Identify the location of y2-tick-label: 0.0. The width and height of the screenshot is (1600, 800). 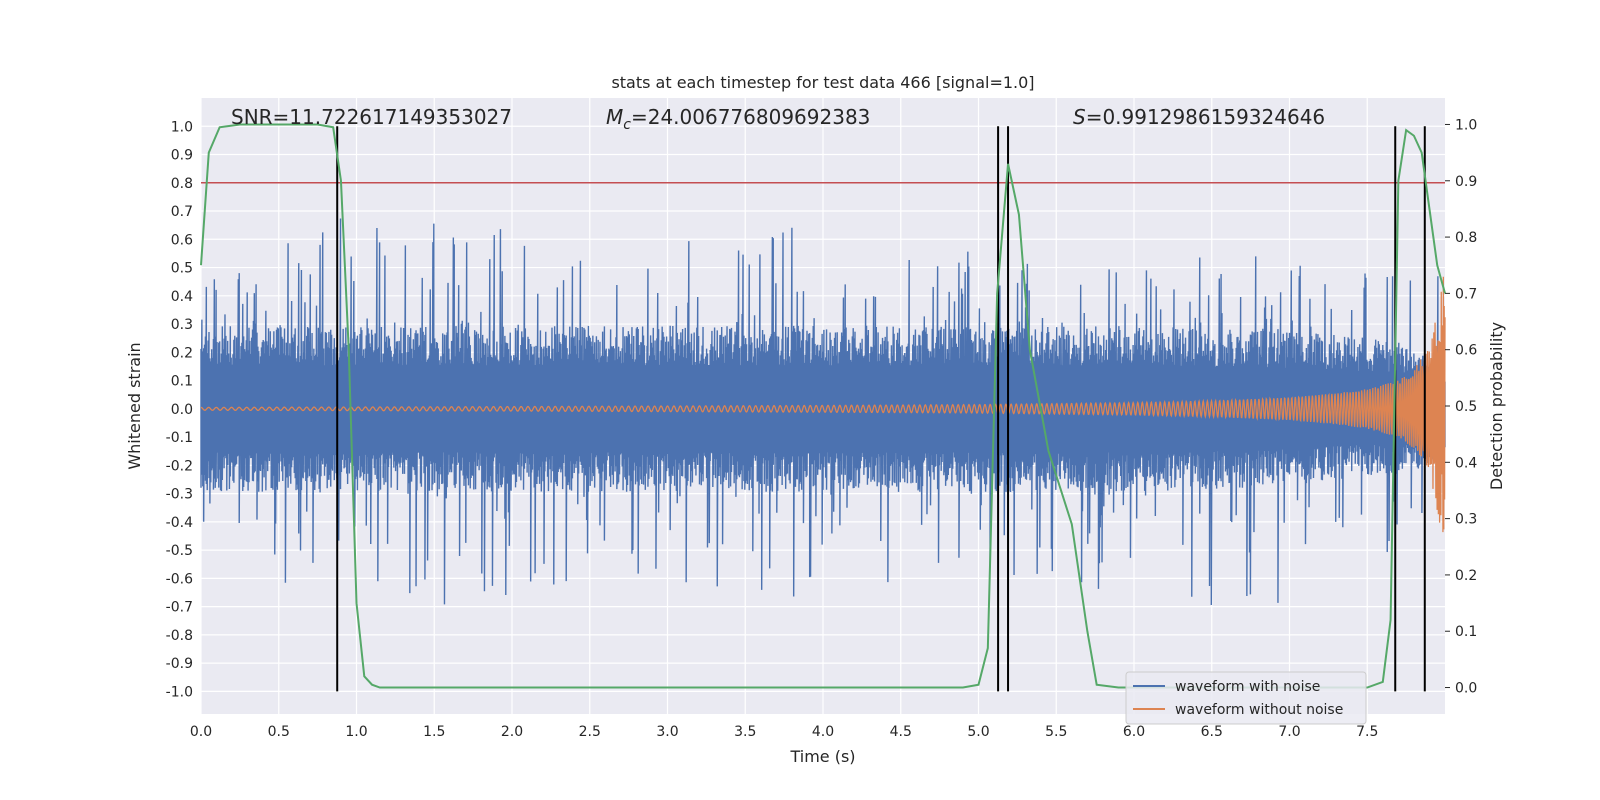
(1466, 689).